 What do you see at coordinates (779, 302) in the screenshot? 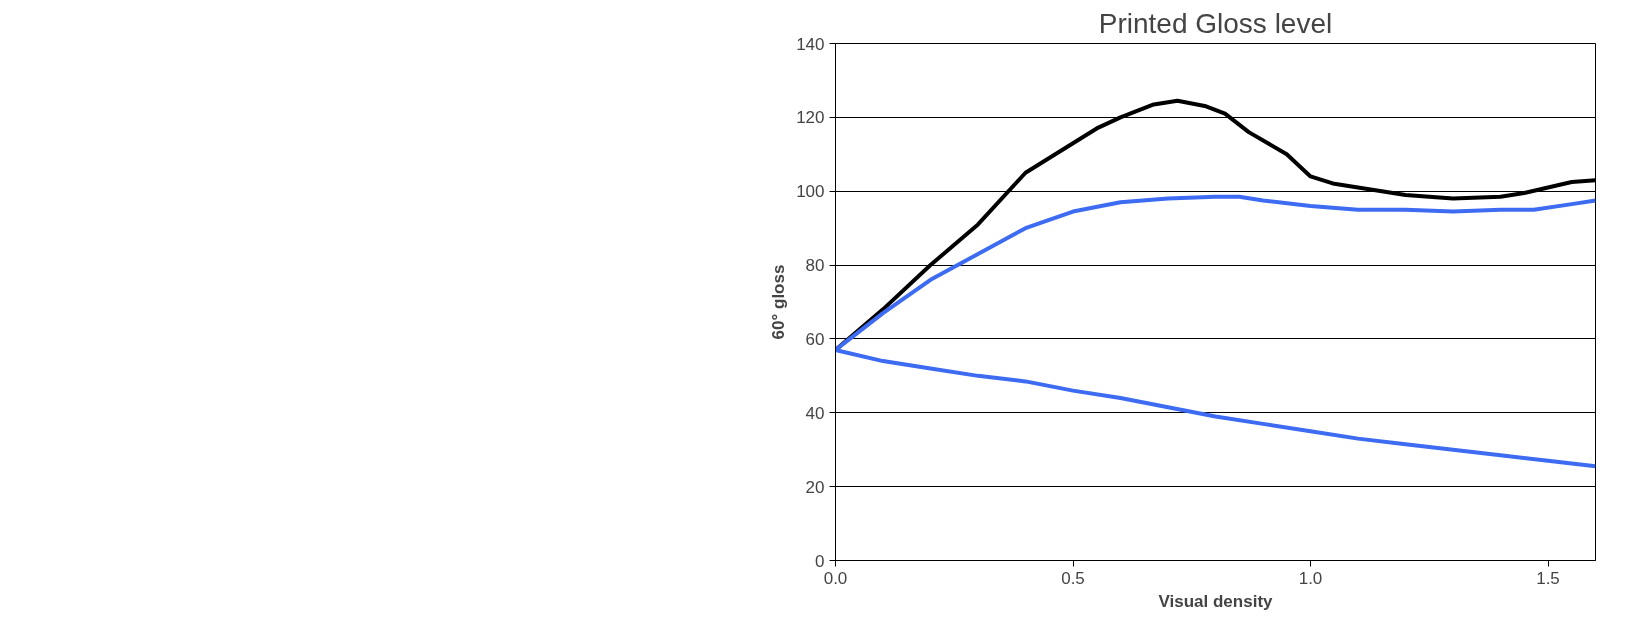
I see `y-axis-title: 60° gloss` at bounding box center [779, 302].